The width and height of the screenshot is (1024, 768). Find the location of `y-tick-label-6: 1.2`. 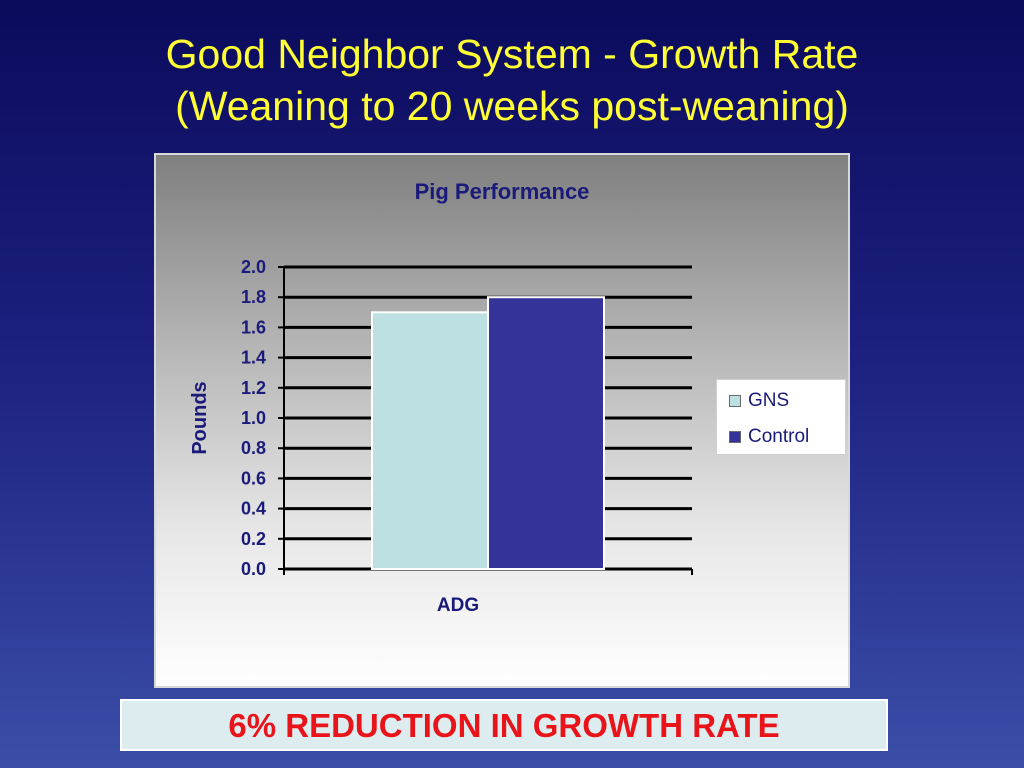

y-tick-label-6: 1.2 is located at coordinates (253, 388).